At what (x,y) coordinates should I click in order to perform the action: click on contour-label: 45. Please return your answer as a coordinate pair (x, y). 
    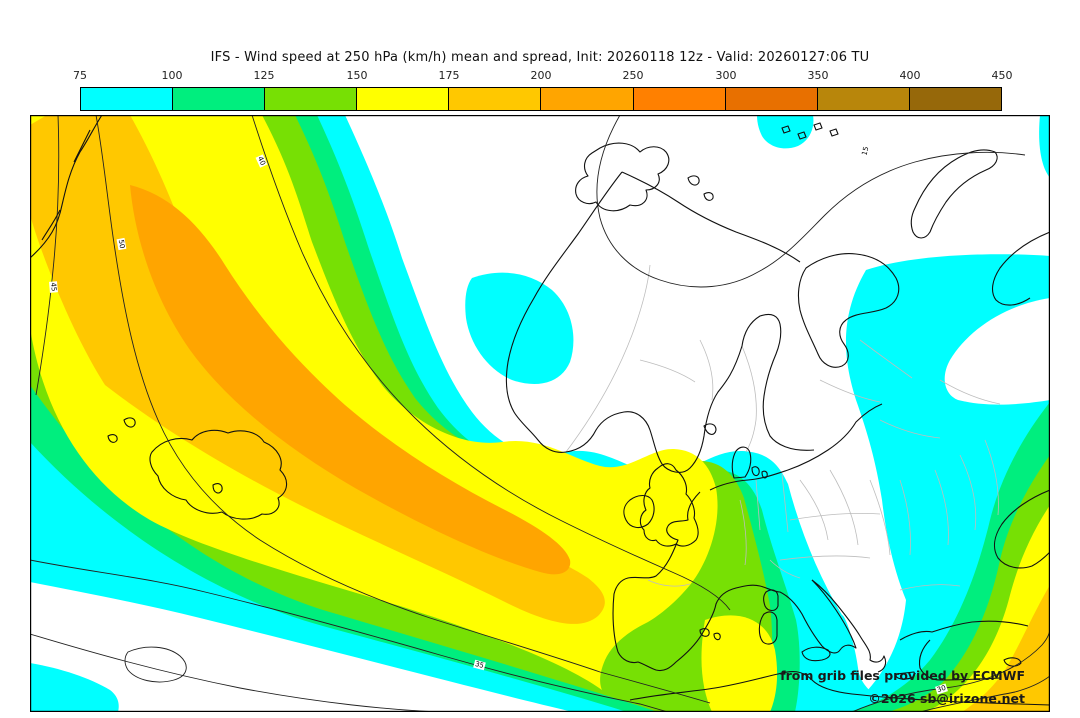
    Looking at the image, I should click on (53, 287).